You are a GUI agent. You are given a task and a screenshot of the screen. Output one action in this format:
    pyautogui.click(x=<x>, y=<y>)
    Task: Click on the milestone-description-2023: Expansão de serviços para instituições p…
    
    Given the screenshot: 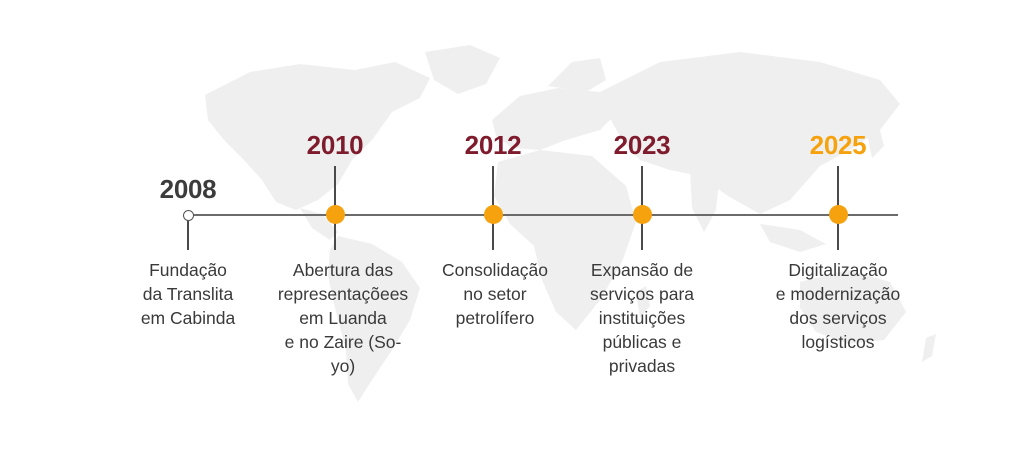 What is the action you would take?
    pyautogui.click(x=642, y=318)
    